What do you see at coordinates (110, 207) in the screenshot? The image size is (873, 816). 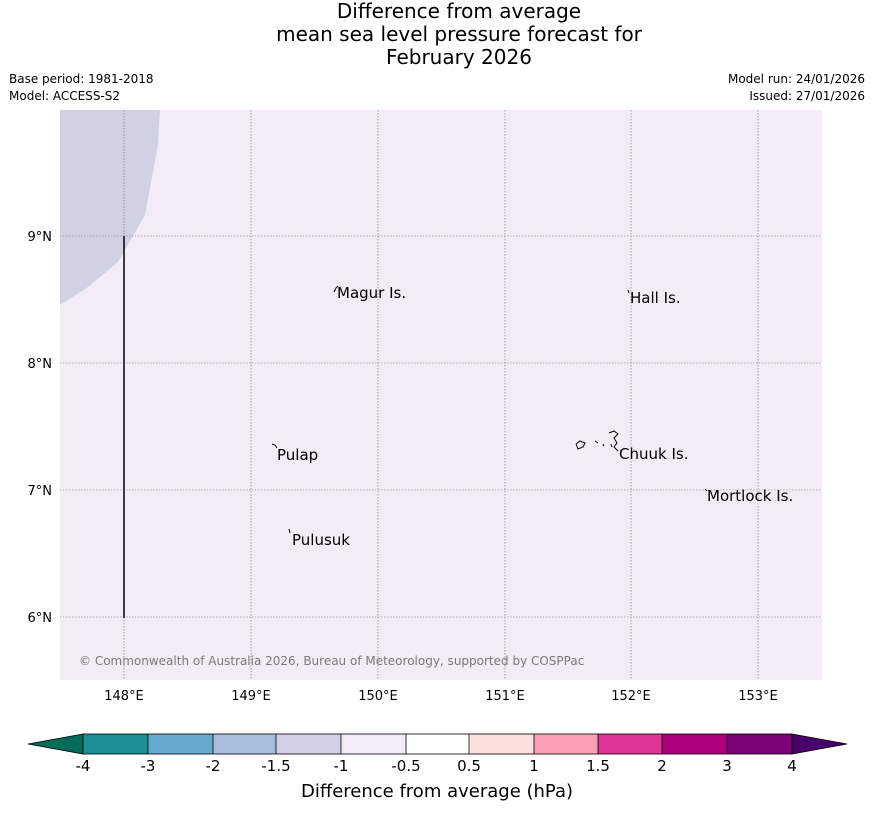 I see `low-pressure-region` at bounding box center [110, 207].